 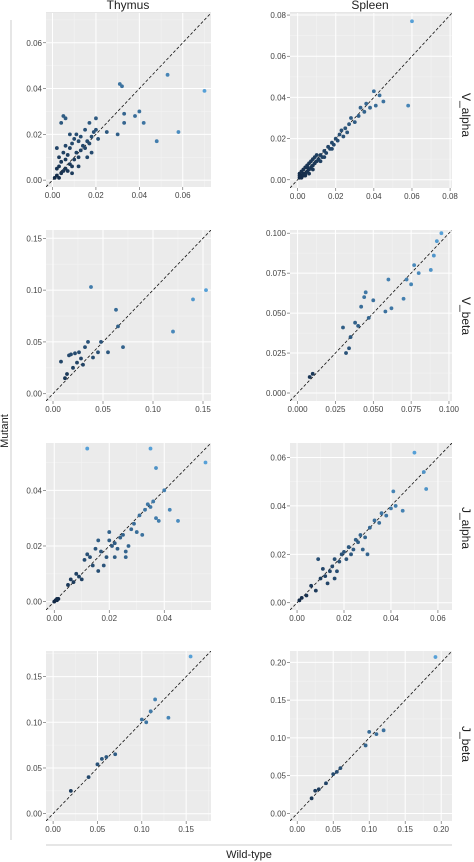 I want to click on y-tick-label: 0.10, so click(x=34, y=722).